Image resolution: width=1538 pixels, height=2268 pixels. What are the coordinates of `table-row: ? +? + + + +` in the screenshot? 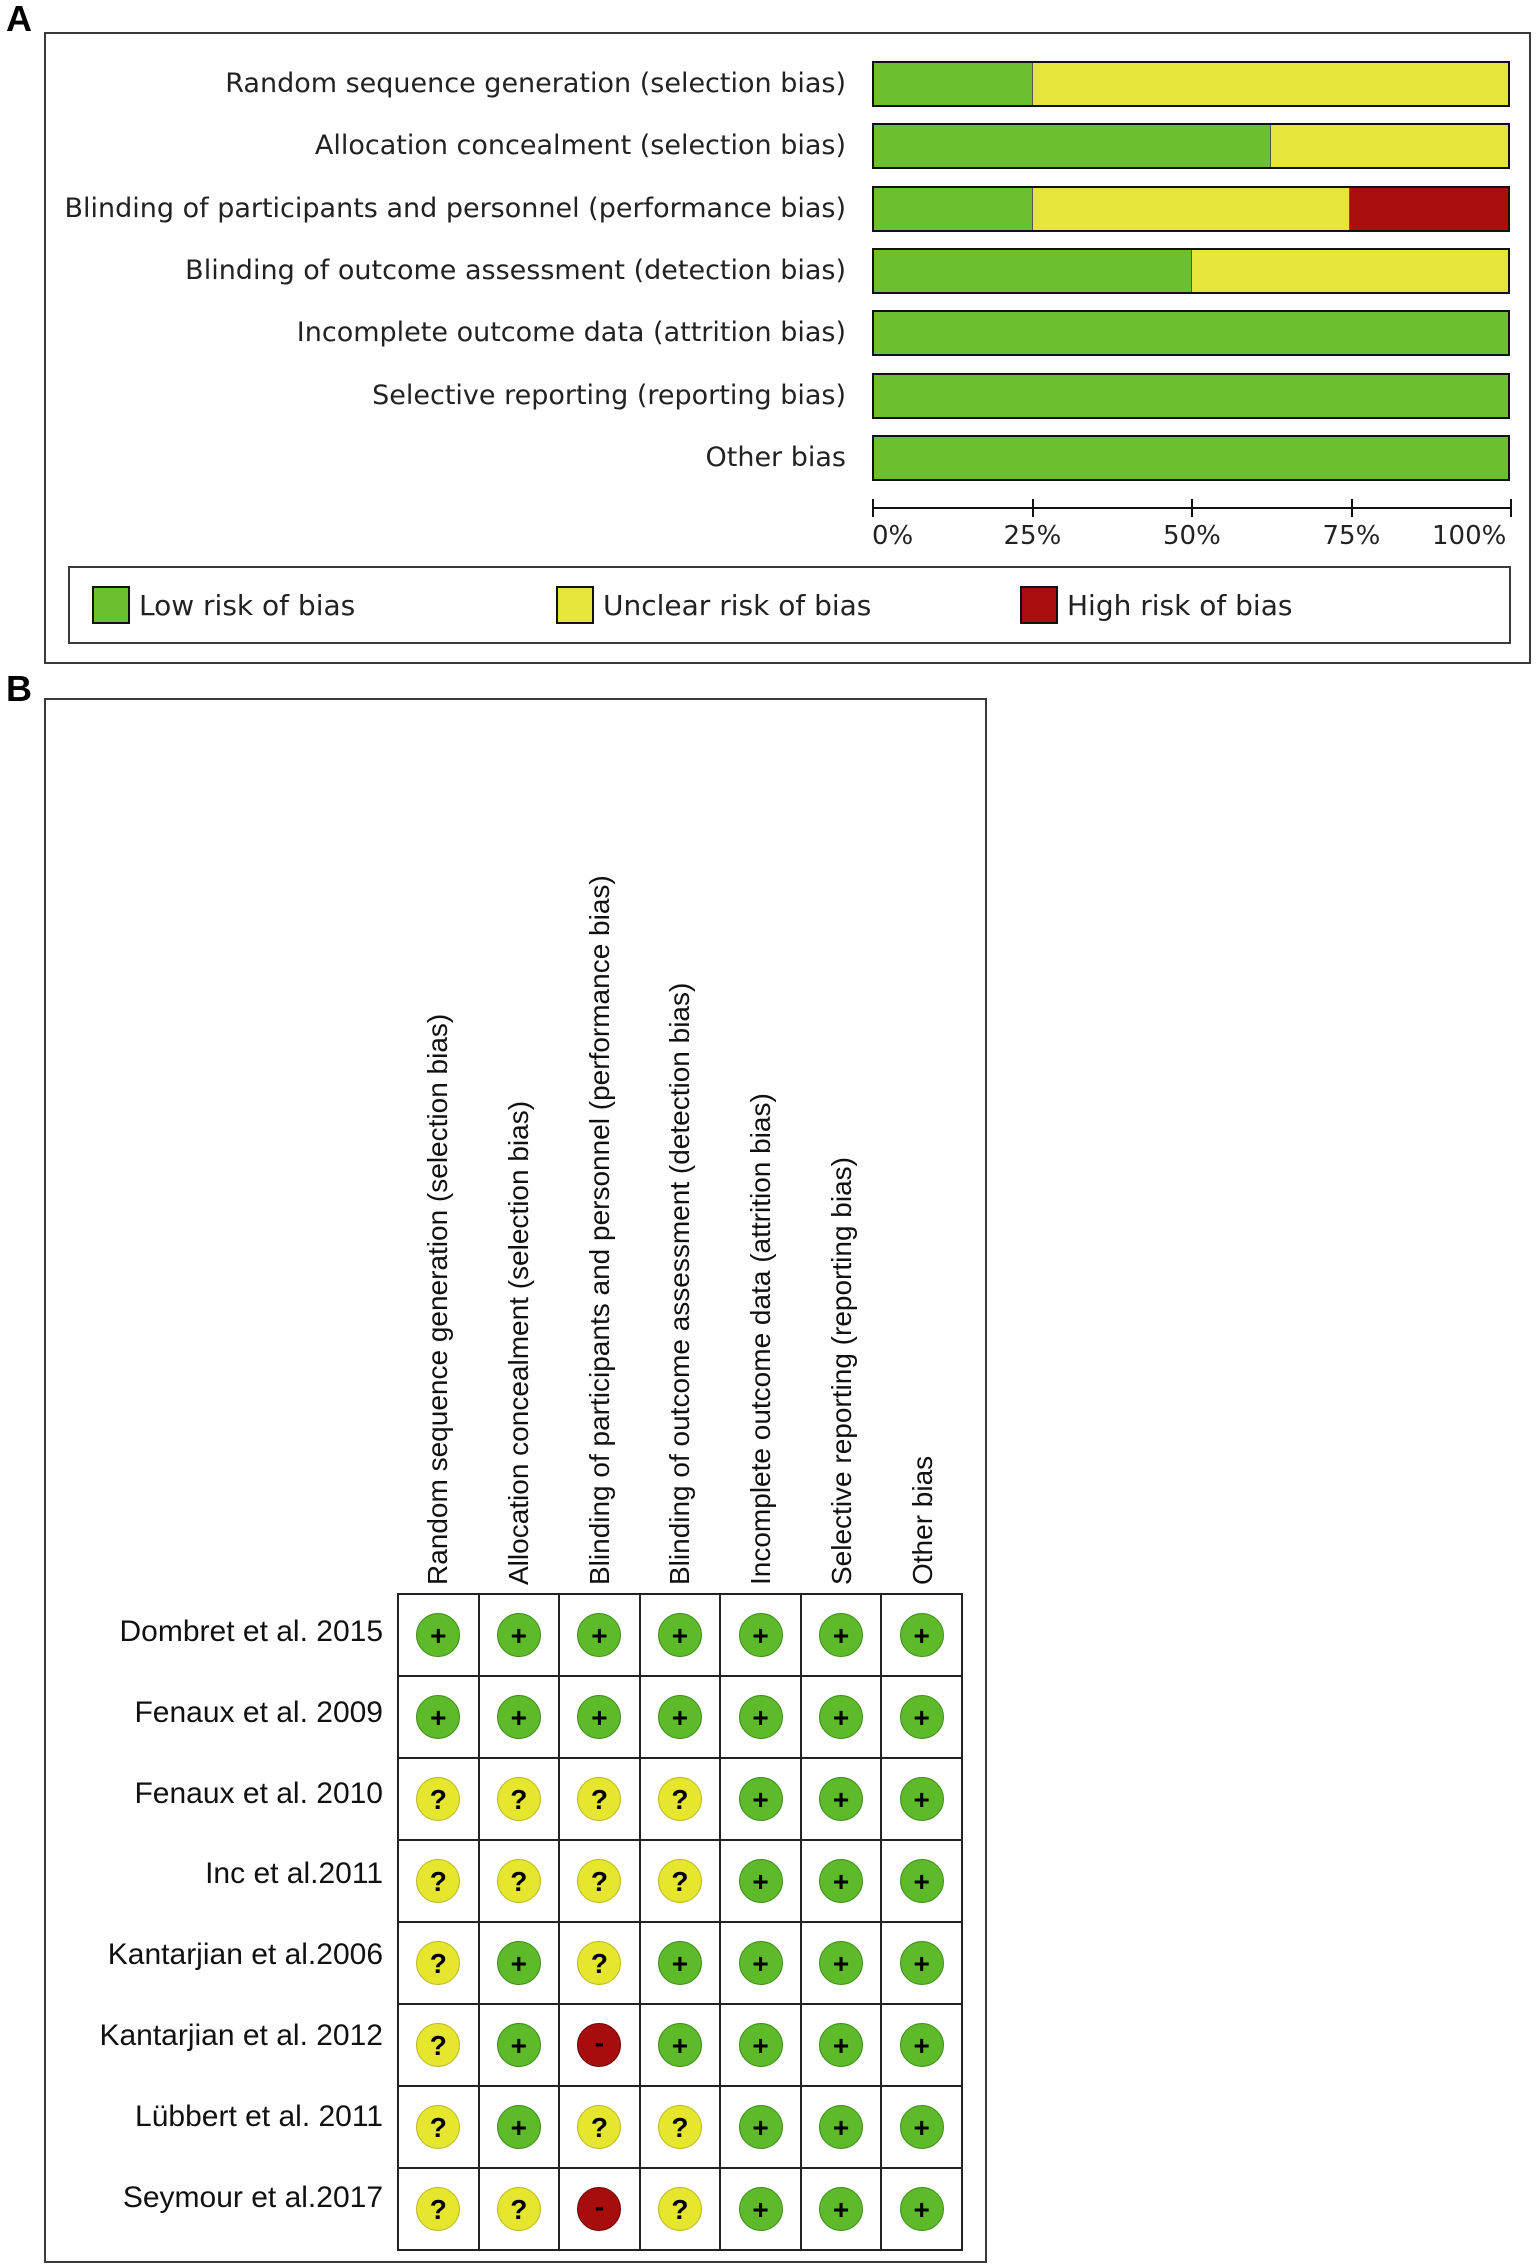 It's located at (680, 1963).